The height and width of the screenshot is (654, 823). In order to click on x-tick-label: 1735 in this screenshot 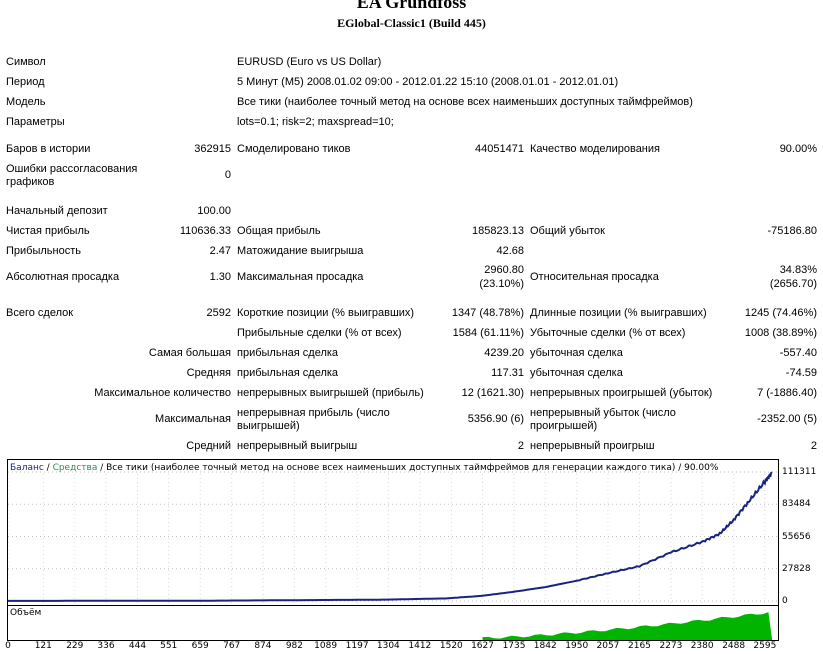, I will do `click(514, 646)`.